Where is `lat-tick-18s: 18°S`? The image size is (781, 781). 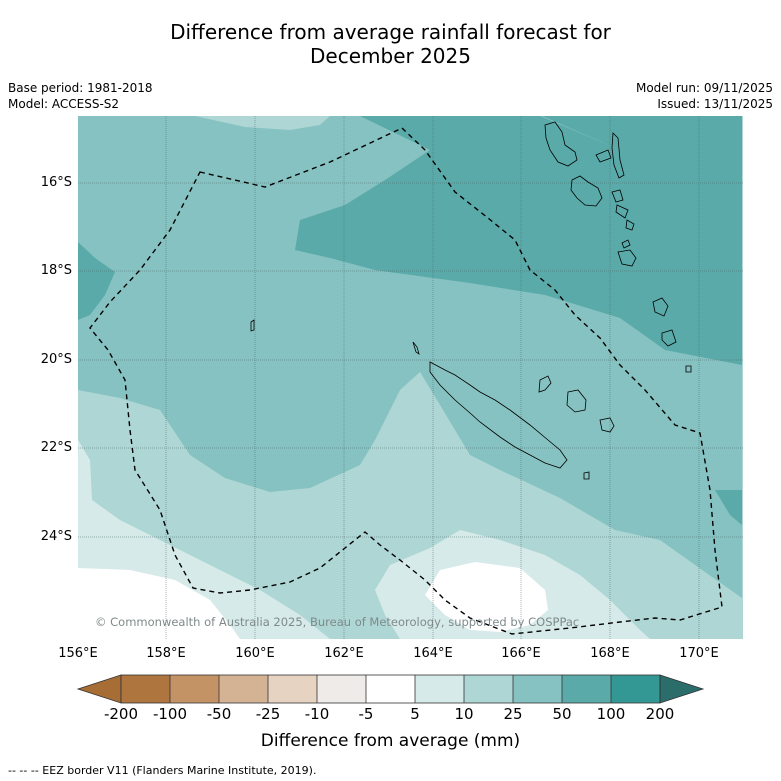 lat-tick-18s: 18°S is located at coordinates (56, 270).